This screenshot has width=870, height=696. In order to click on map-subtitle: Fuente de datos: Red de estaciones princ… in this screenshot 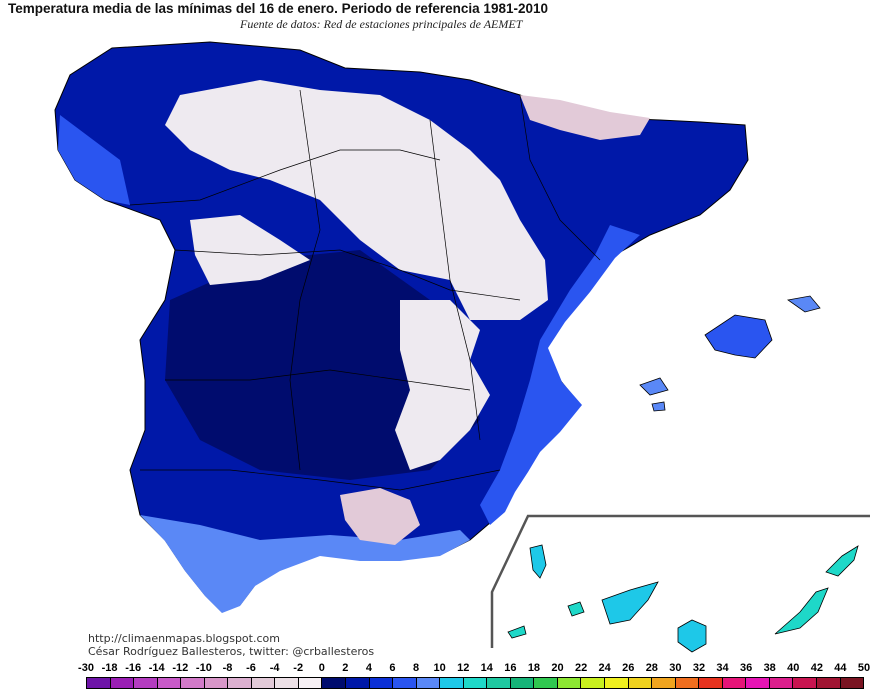, I will do `click(381, 24)`.